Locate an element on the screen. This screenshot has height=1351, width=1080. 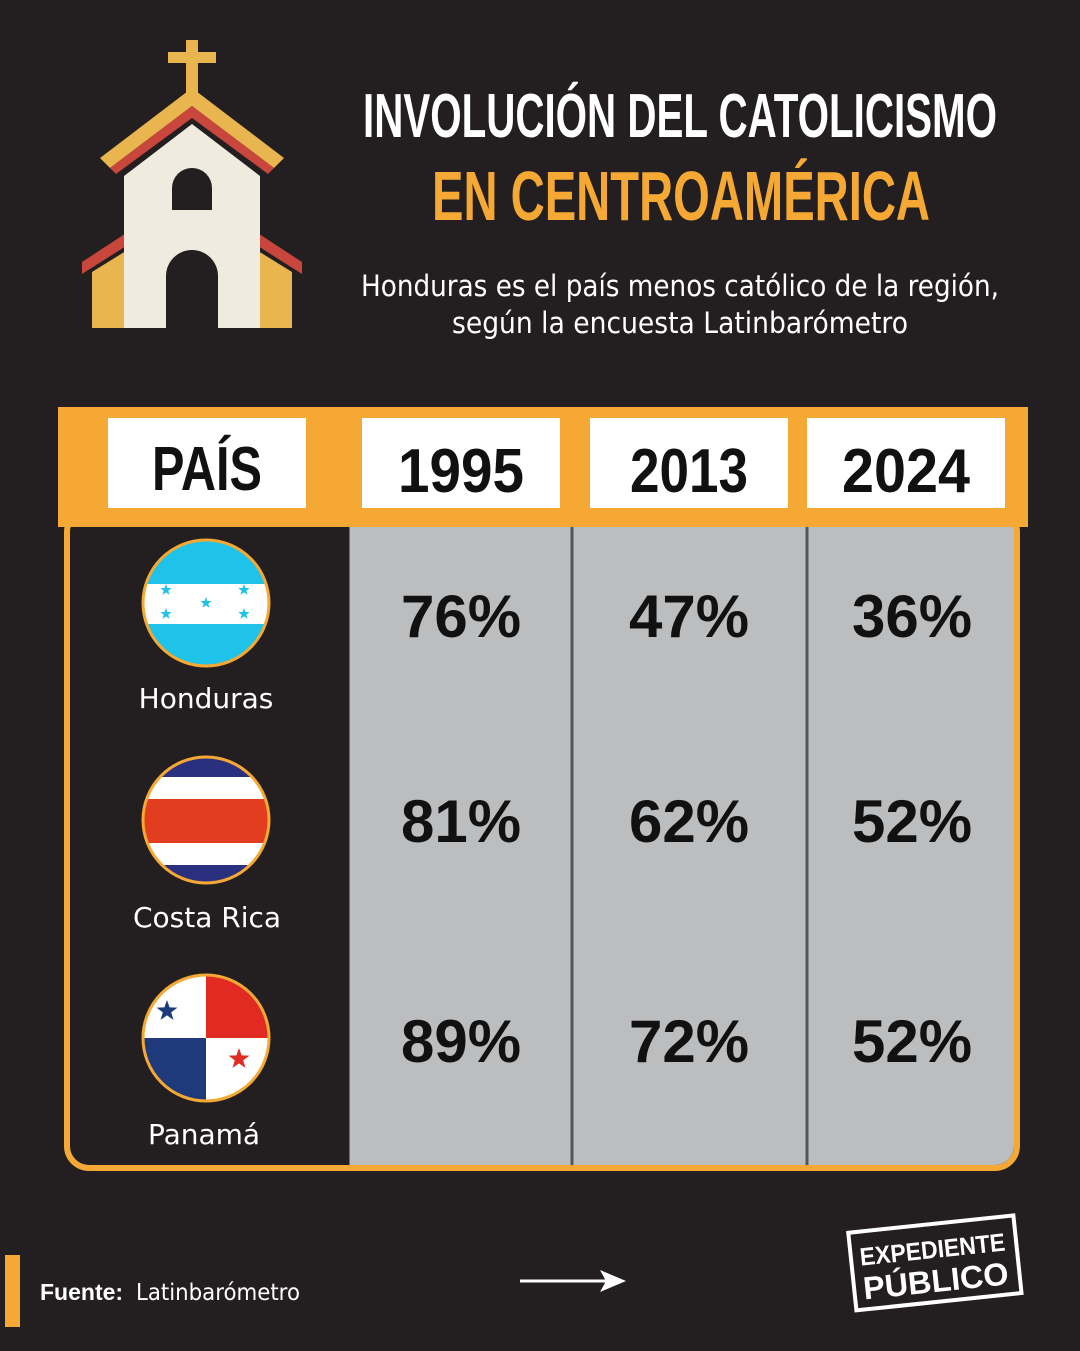
header-text: PAÍS is located at coordinates (207, 469).